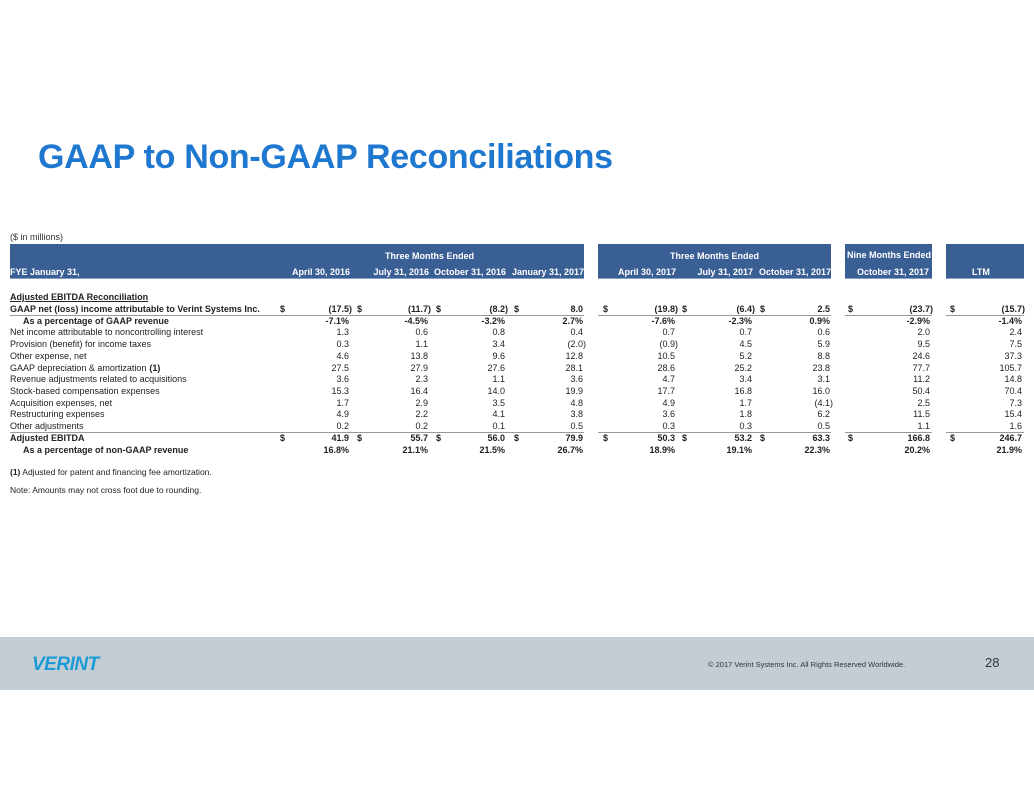 The width and height of the screenshot is (1034, 799). What do you see at coordinates (574, 368) in the screenshot?
I see `table-cell: 28.1` at bounding box center [574, 368].